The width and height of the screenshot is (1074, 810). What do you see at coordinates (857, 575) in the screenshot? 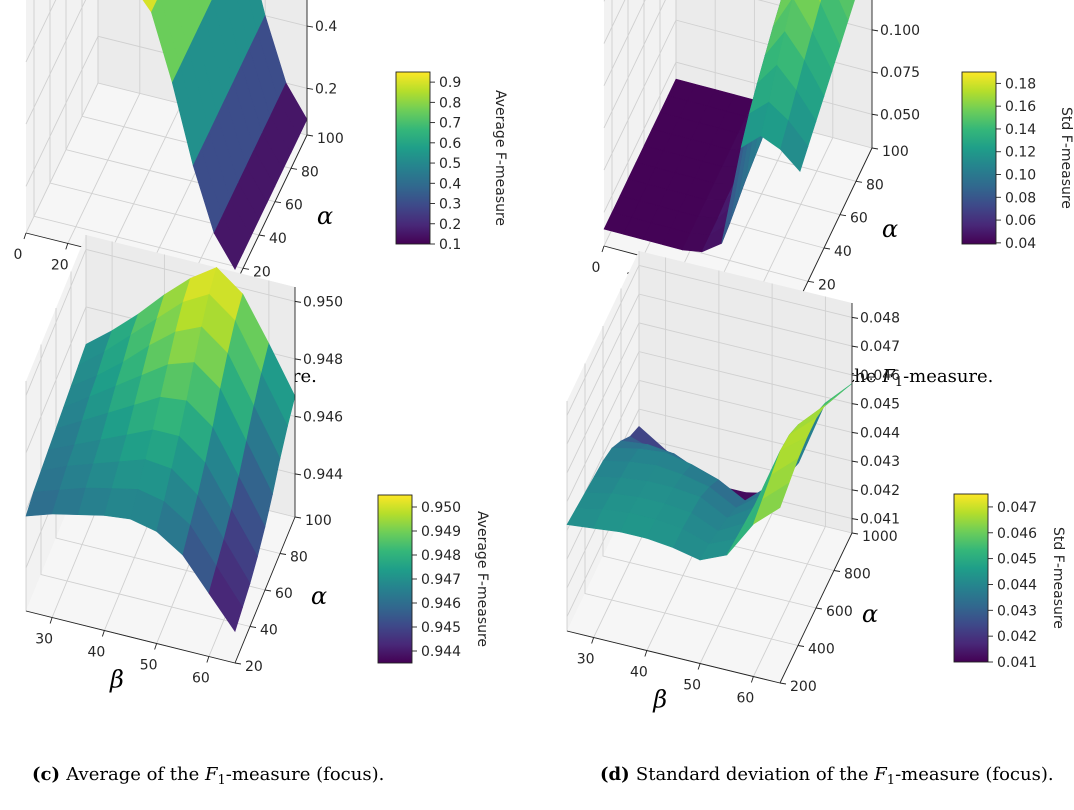
I see `y-tick-label: 800` at bounding box center [857, 575].